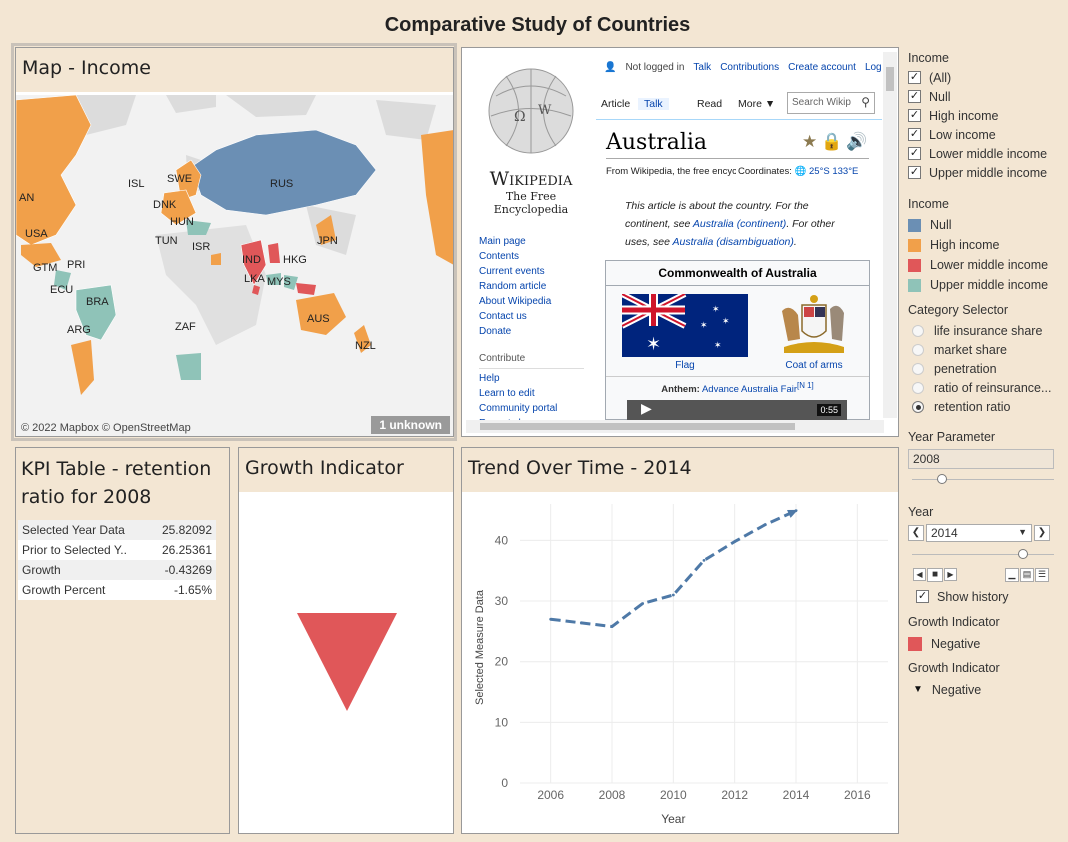  I want to click on link-australia-continent: Australia (continent), so click(739, 224).